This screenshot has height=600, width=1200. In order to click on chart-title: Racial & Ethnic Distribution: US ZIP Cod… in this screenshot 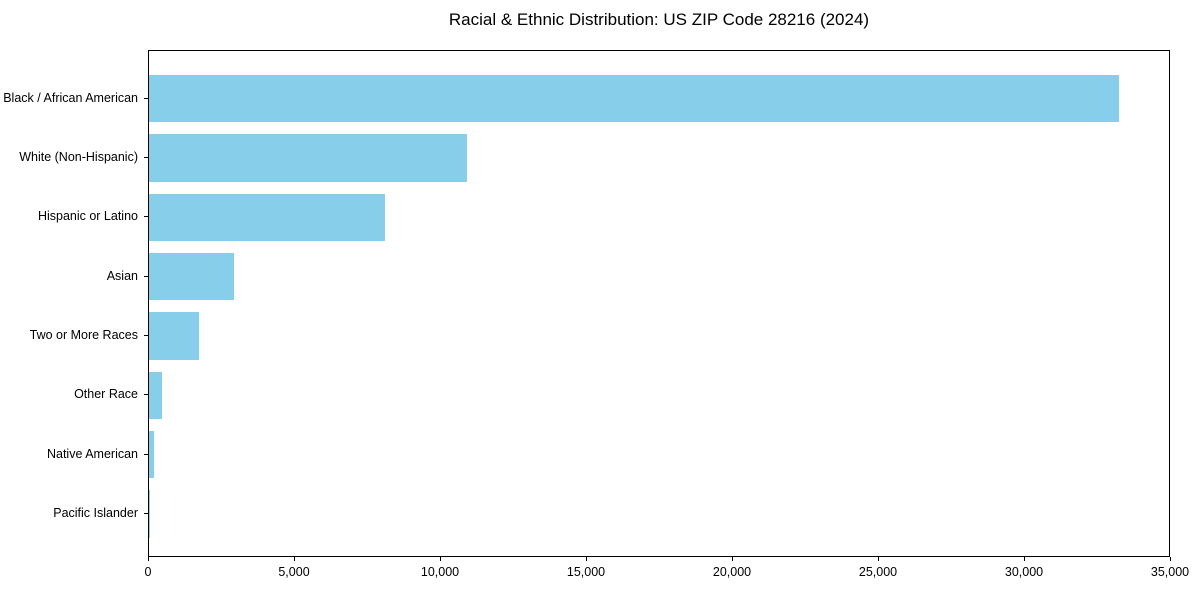, I will do `click(659, 19)`.